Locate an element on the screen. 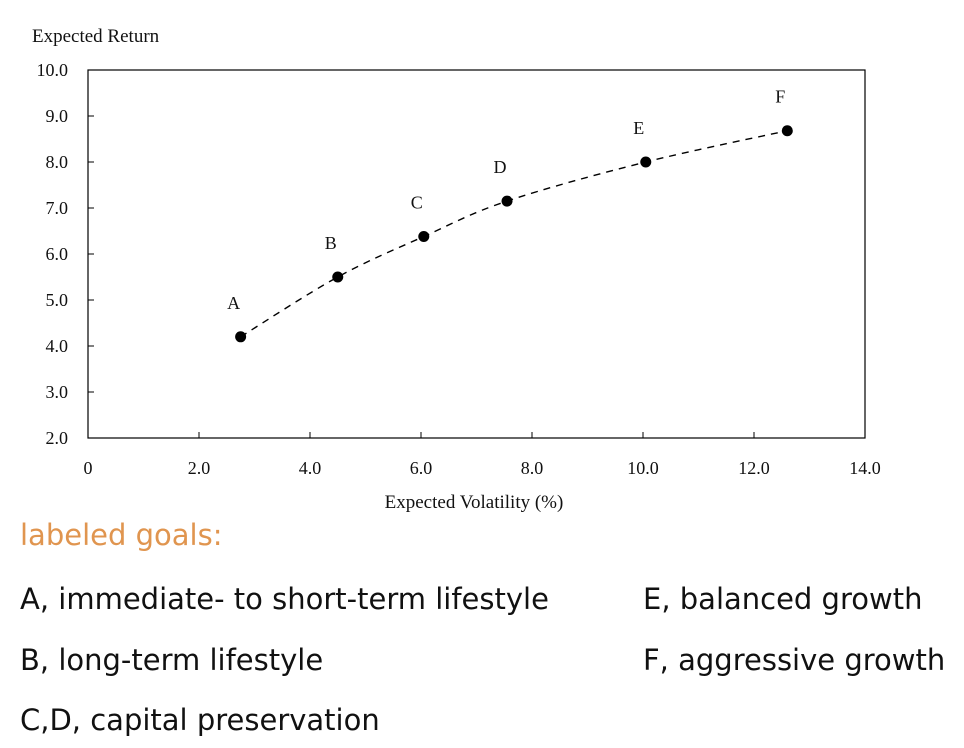 The image size is (964, 748). point-e is located at coordinates (646, 162).